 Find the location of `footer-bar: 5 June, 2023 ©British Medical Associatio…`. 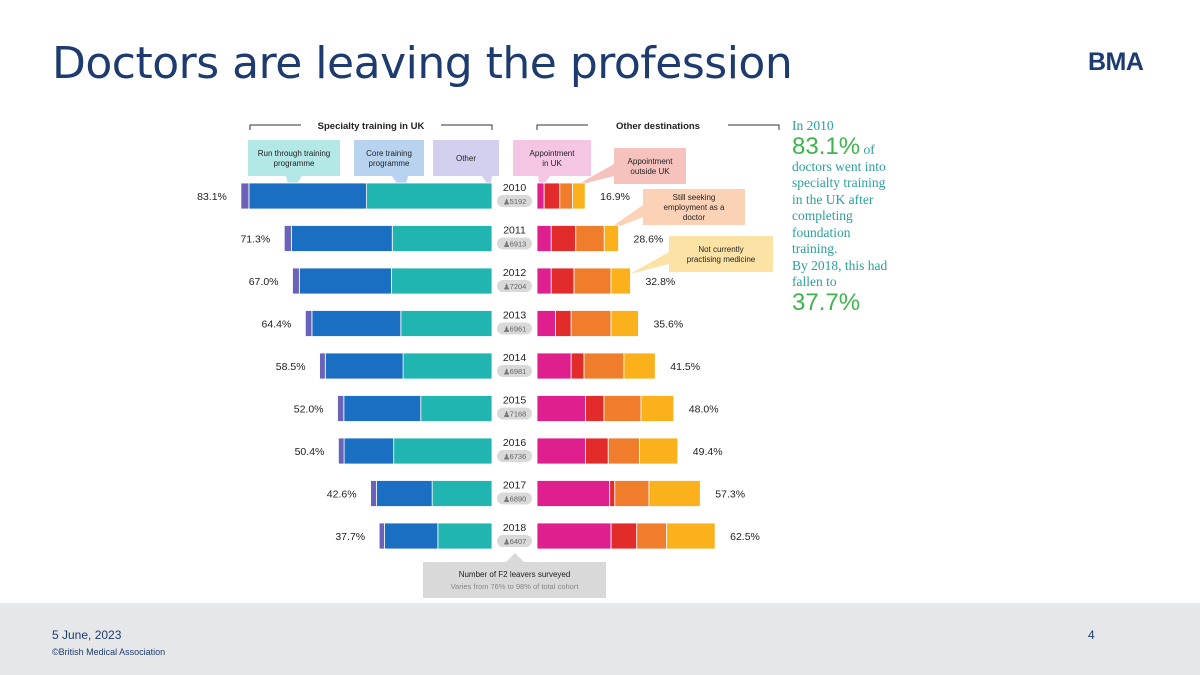

footer-bar: 5 June, 2023 ©British Medical Associatio… is located at coordinates (600, 639).